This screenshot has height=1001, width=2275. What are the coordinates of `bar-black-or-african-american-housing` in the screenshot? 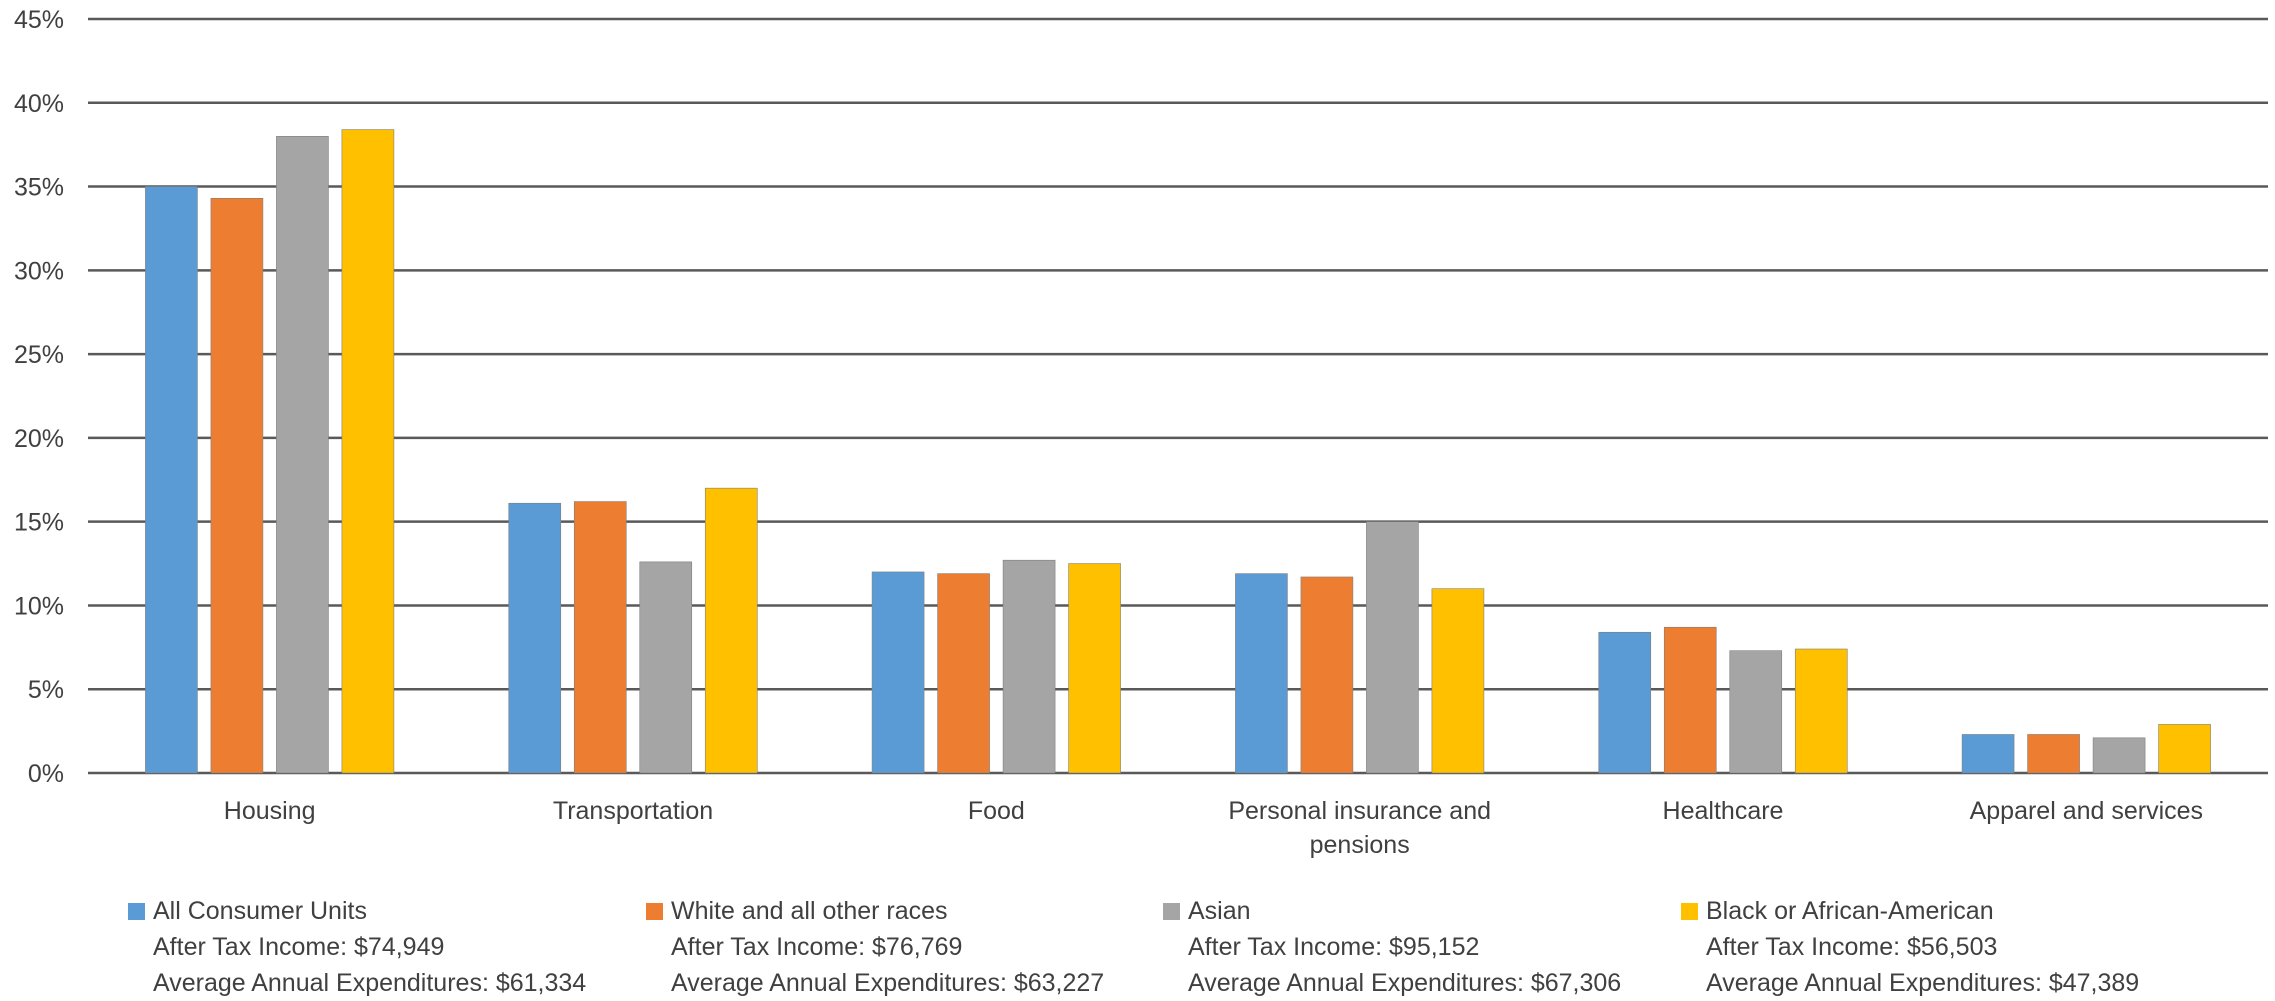 It's located at (368, 451).